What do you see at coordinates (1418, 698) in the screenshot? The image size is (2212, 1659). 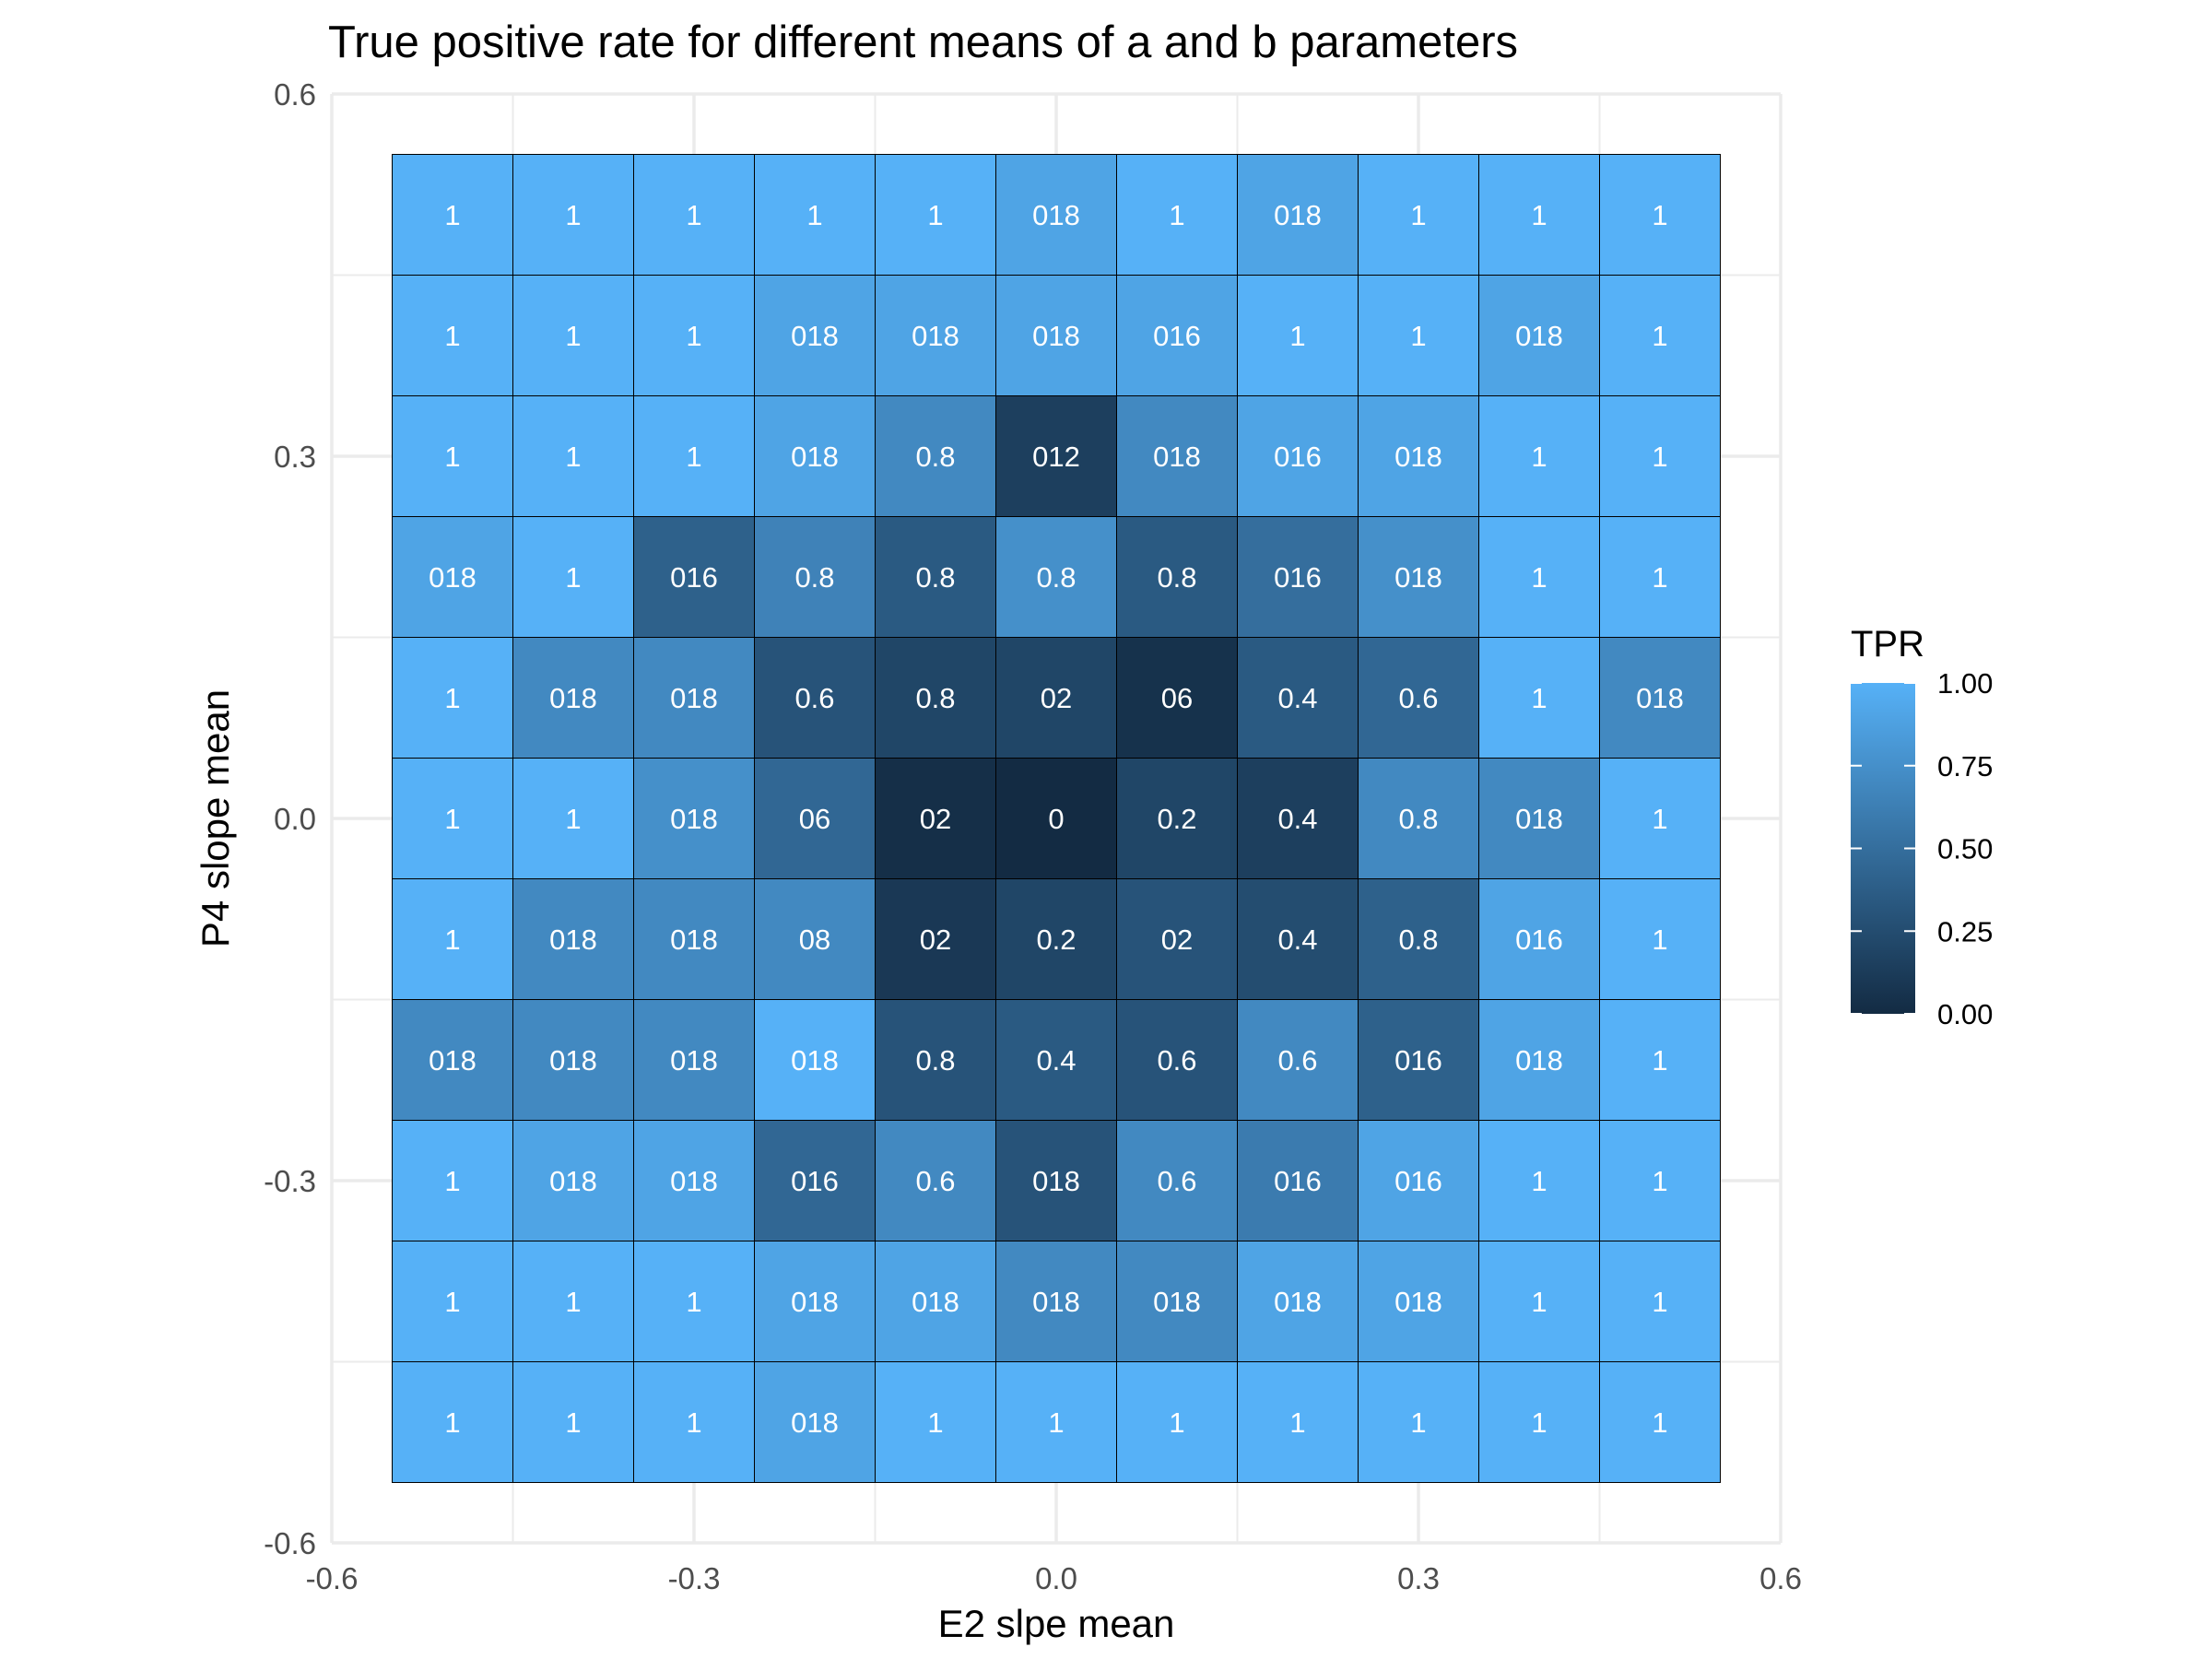 I see `cell-label: 0.6` at bounding box center [1418, 698].